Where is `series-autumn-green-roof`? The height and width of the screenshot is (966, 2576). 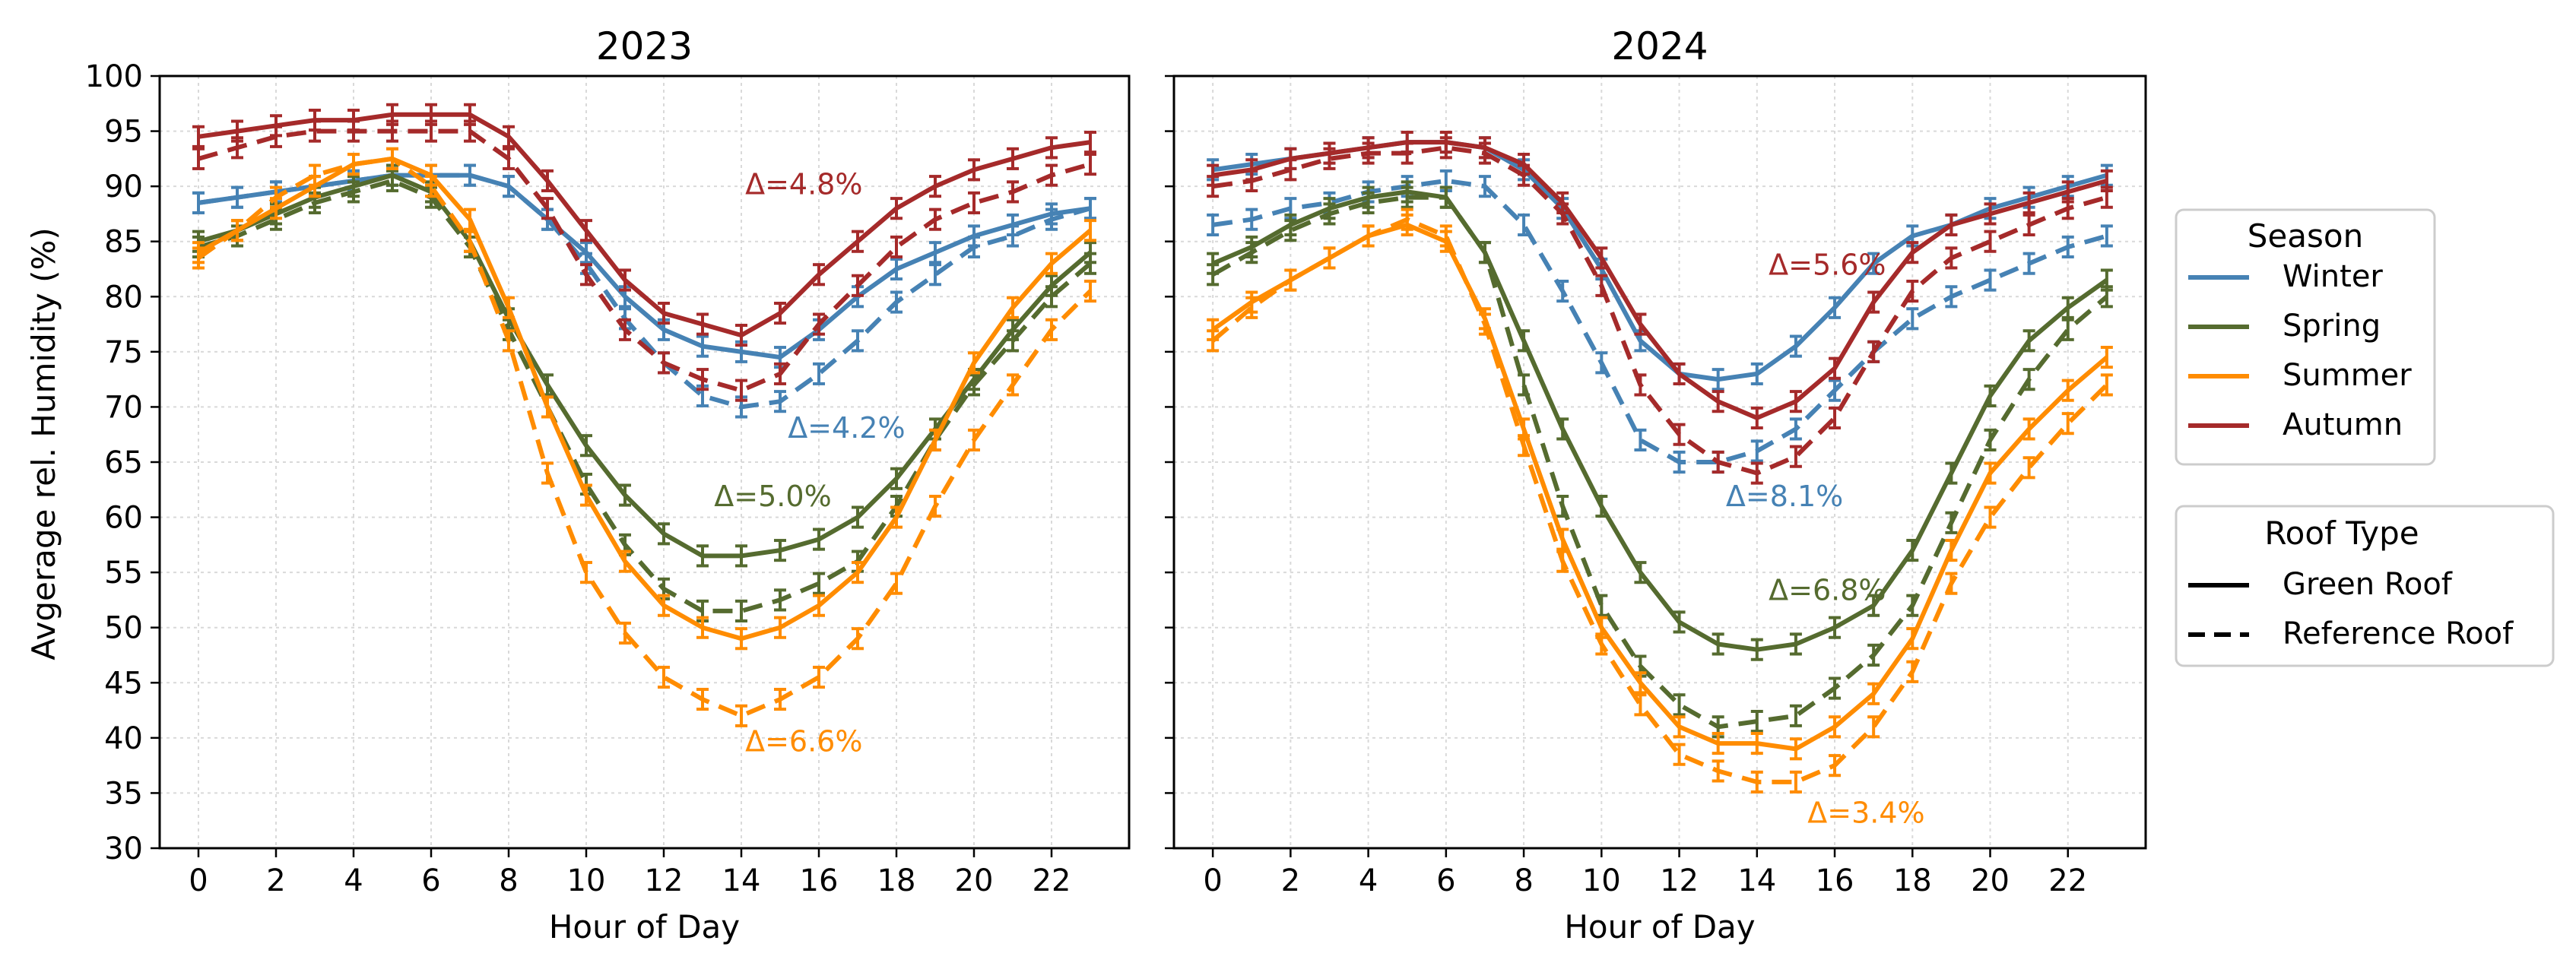 series-autumn-green-roof is located at coordinates (644, 225).